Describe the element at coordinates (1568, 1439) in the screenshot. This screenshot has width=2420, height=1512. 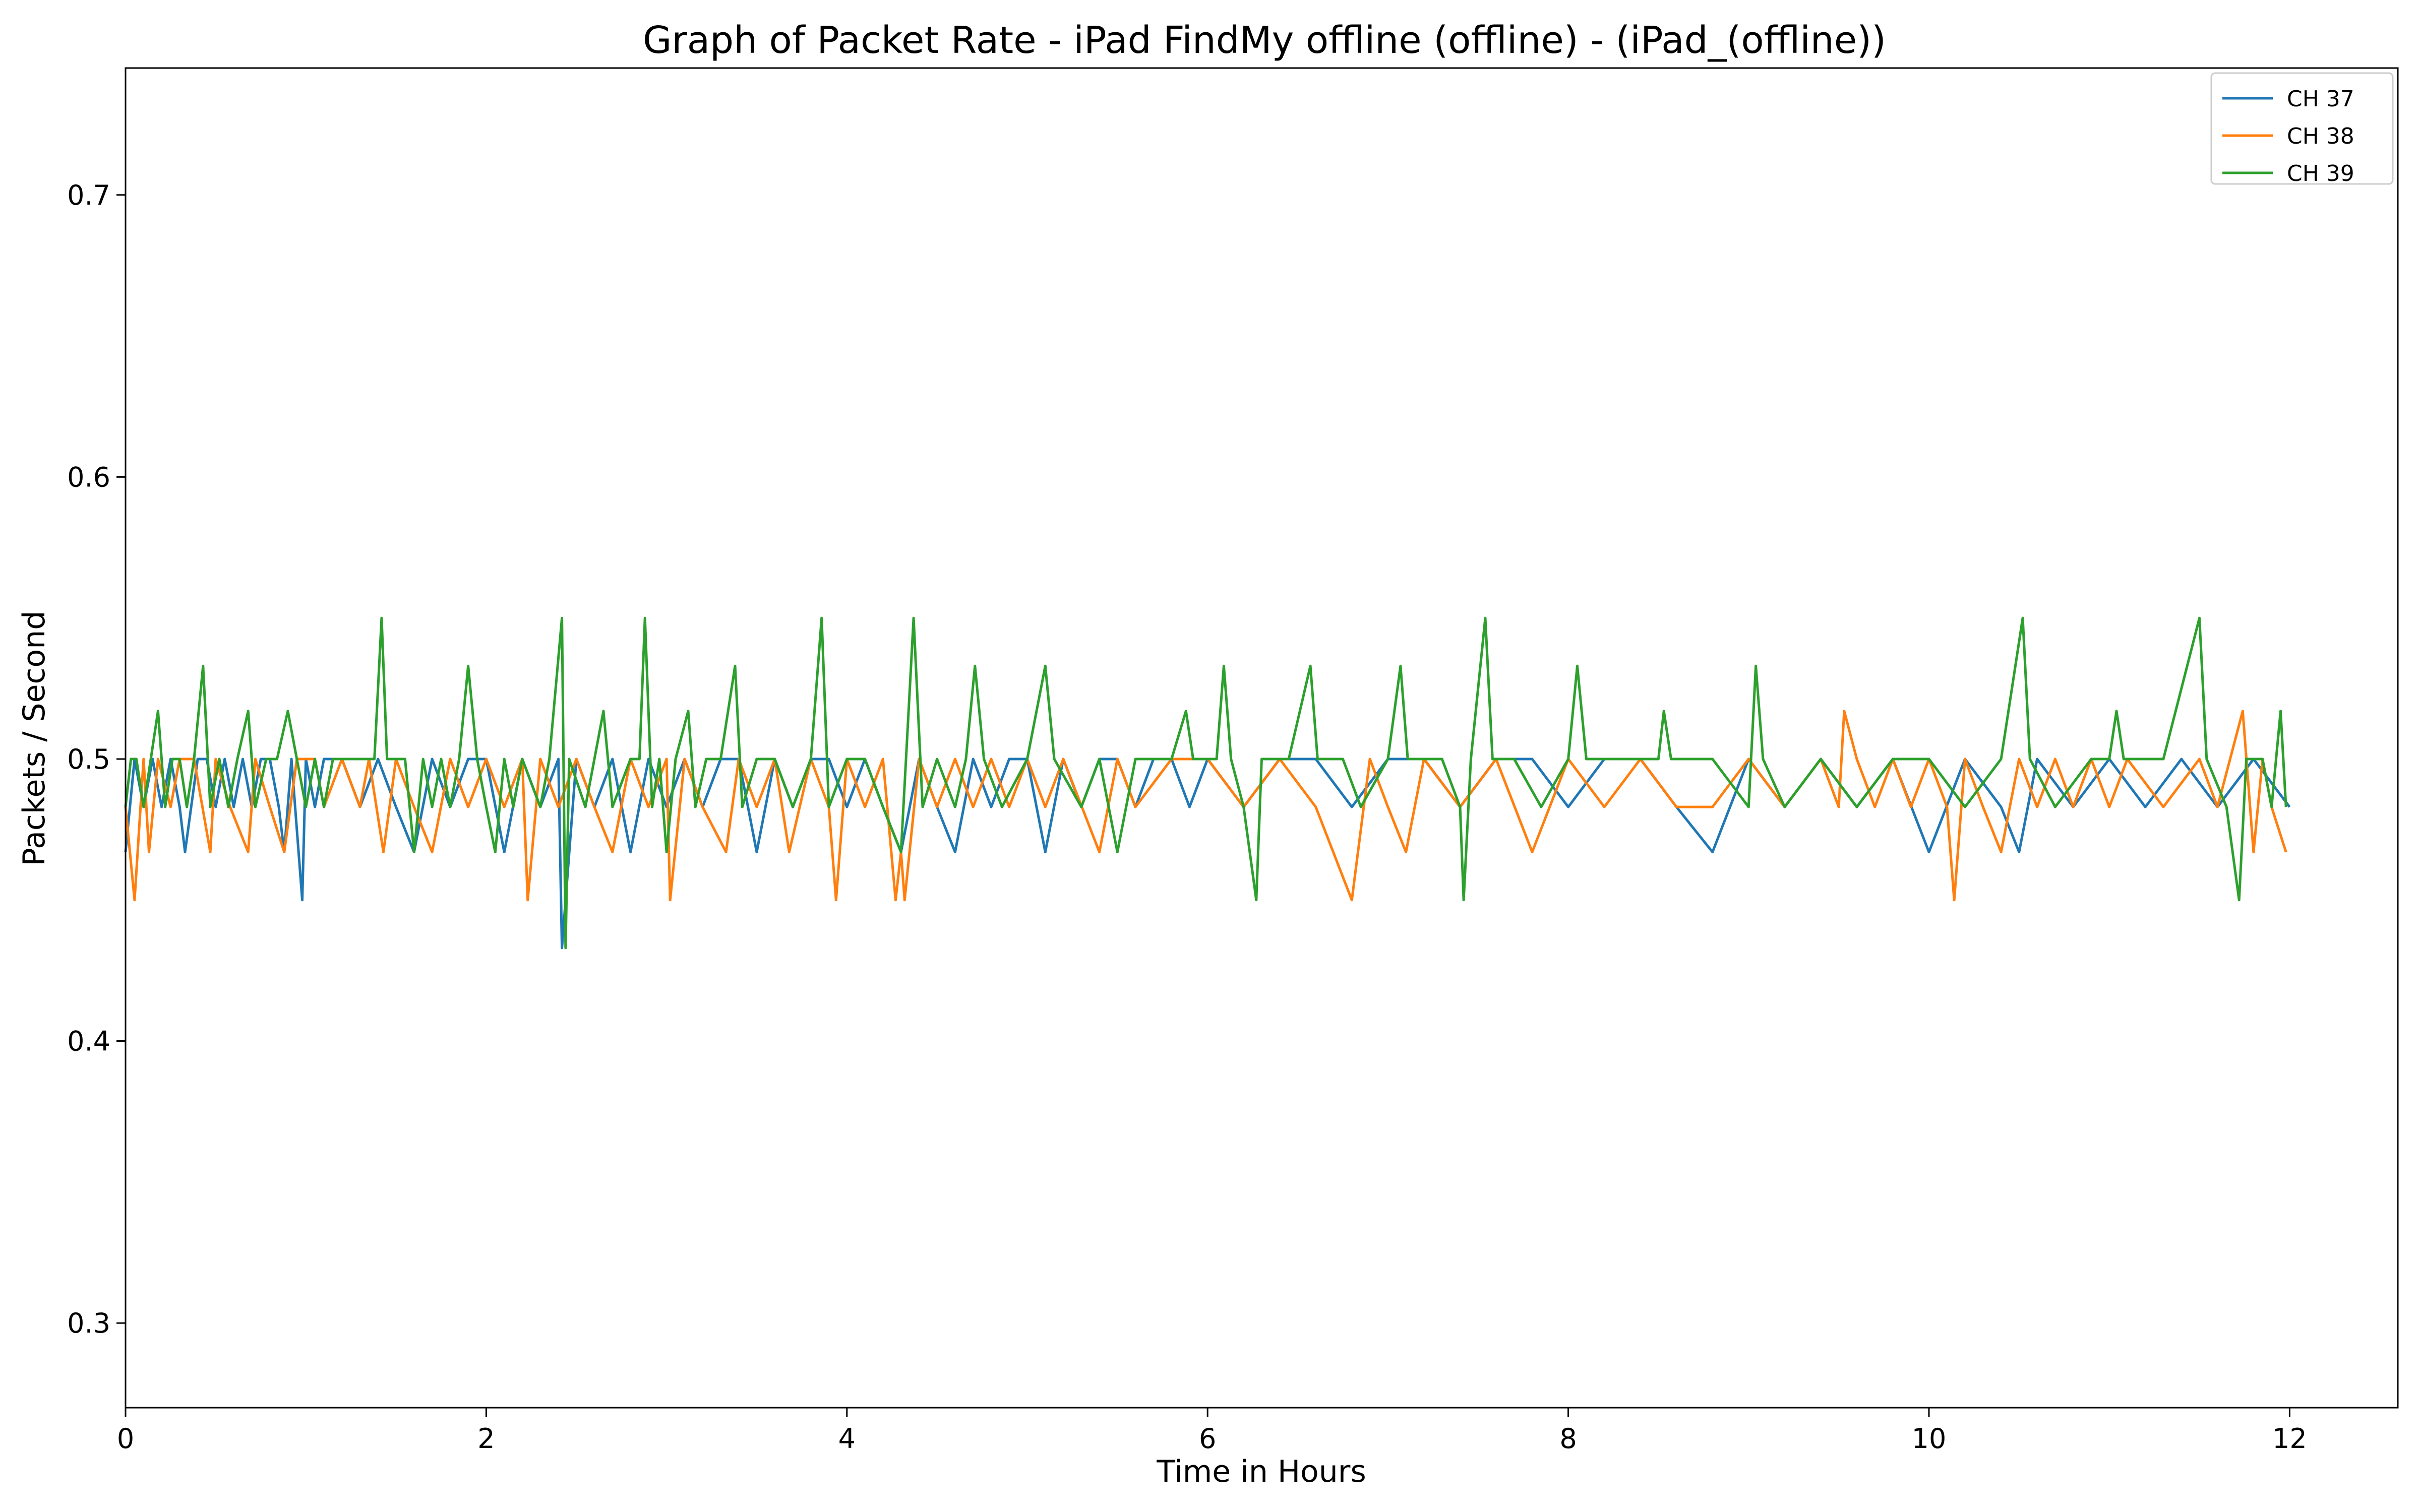
I see `x-tick-label: 8` at that location.